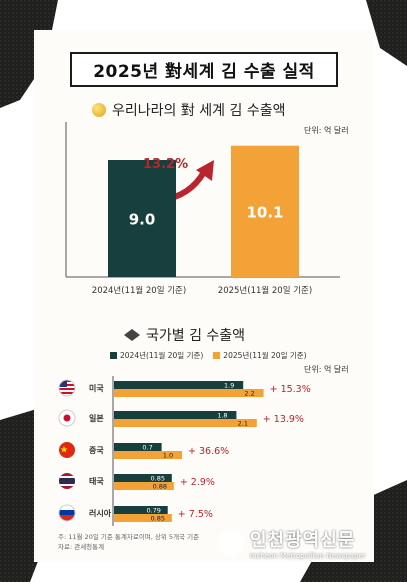  Describe the element at coordinates (205, 170) in the screenshot. I see `growth-arrow-head-icon` at that location.